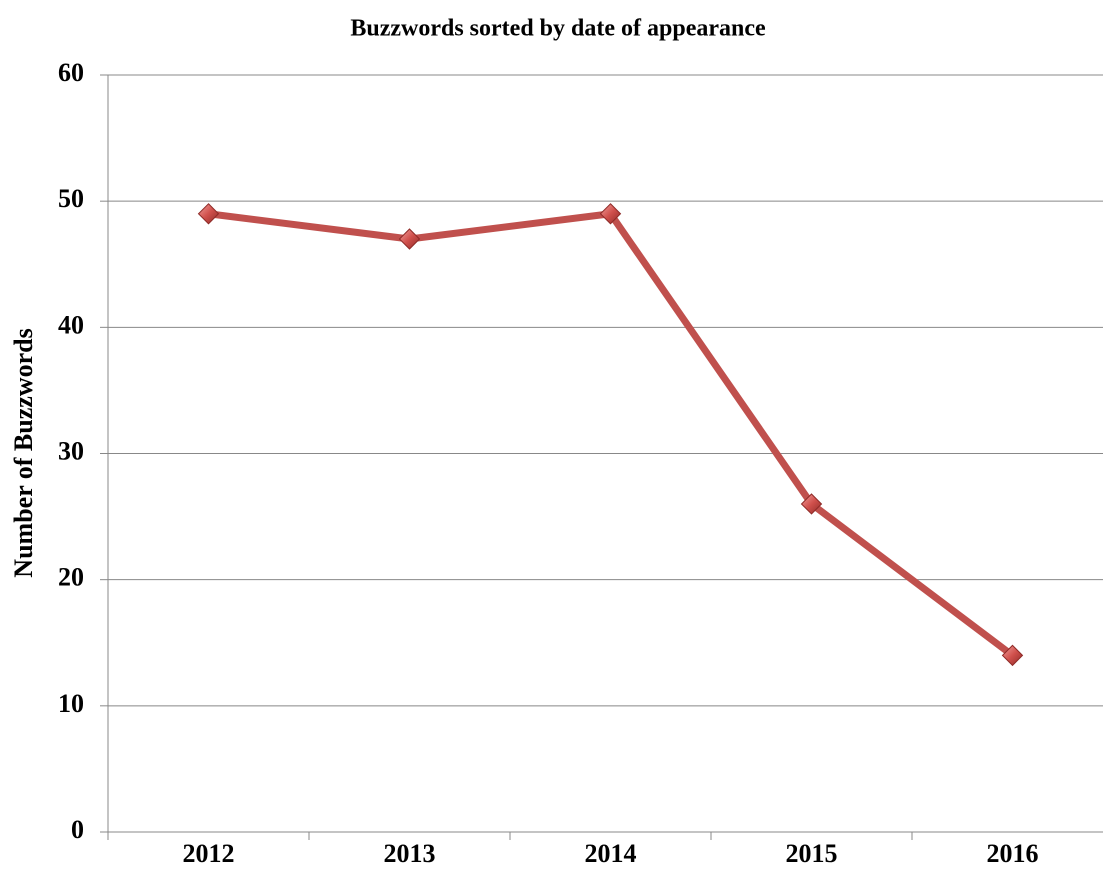  Describe the element at coordinates (77, 829) in the screenshot. I see `y-tick-label: 0` at that location.